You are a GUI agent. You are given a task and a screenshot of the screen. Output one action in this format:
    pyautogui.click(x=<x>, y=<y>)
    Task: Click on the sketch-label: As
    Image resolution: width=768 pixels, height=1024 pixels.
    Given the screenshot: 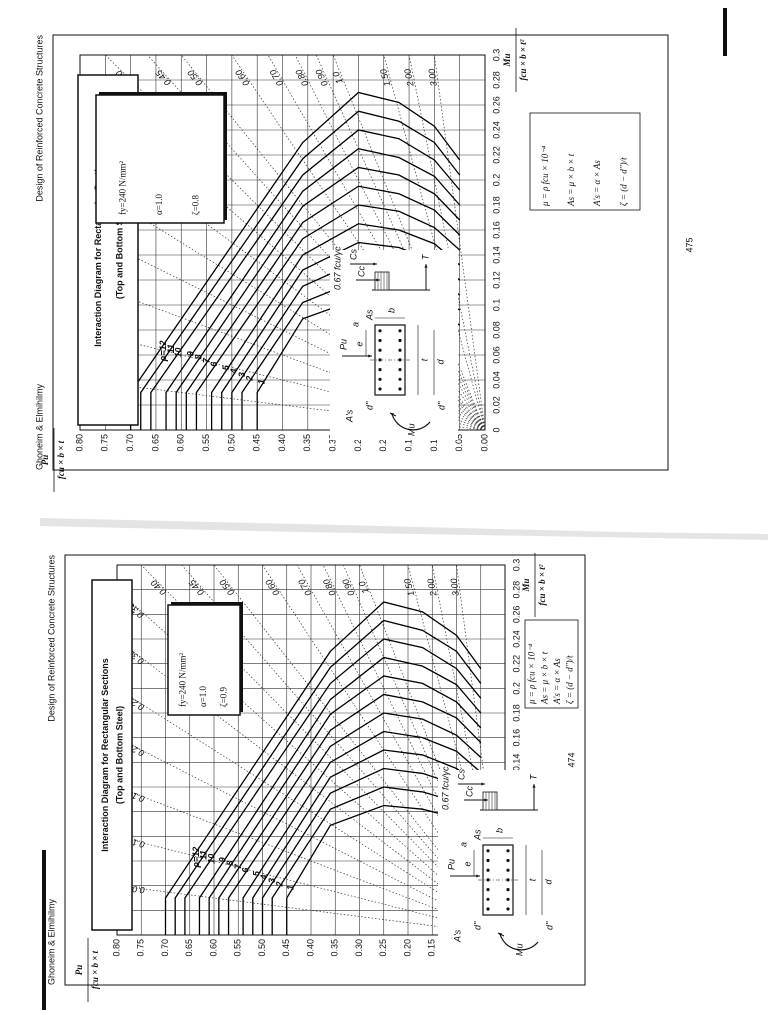 What is the action you would take?
    pyautogui.click(x=477, y=835)
    